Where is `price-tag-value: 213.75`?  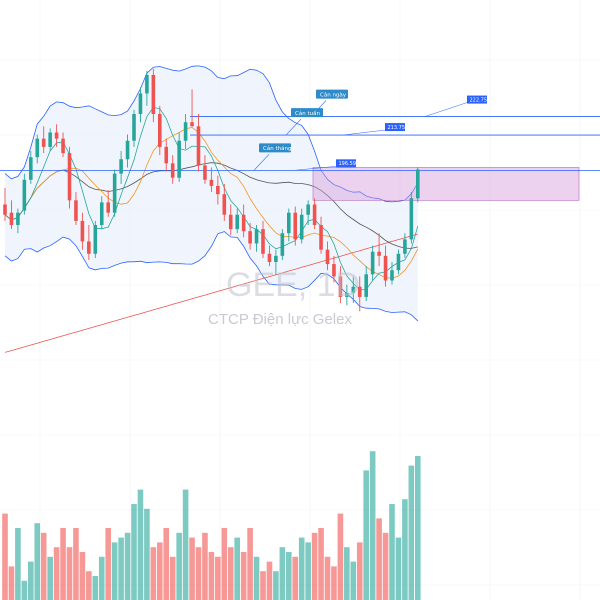 price-tag-value: 213.75 is located at coordinates (397, 128).